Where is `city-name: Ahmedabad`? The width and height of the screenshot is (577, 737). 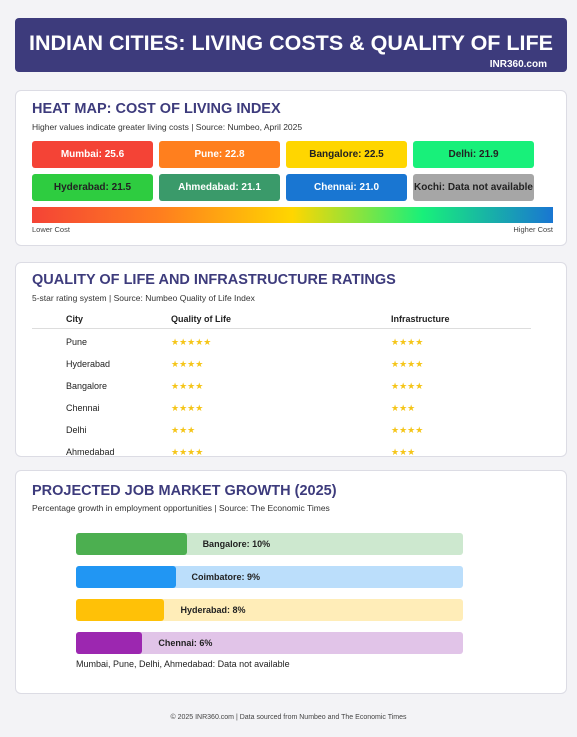
city-name: Ahmedabad is located at coordinates (90, 452).